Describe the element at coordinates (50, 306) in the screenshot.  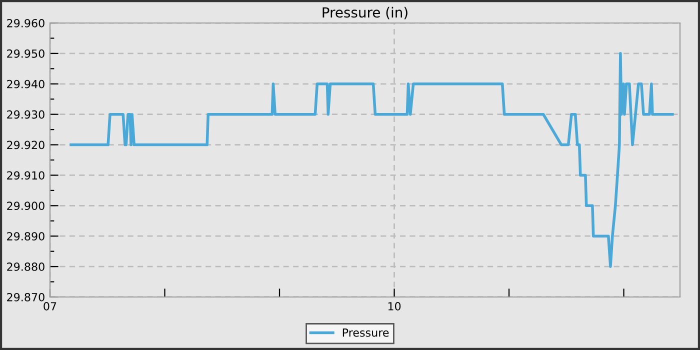
I see `x-tick-label: 07` at that location.